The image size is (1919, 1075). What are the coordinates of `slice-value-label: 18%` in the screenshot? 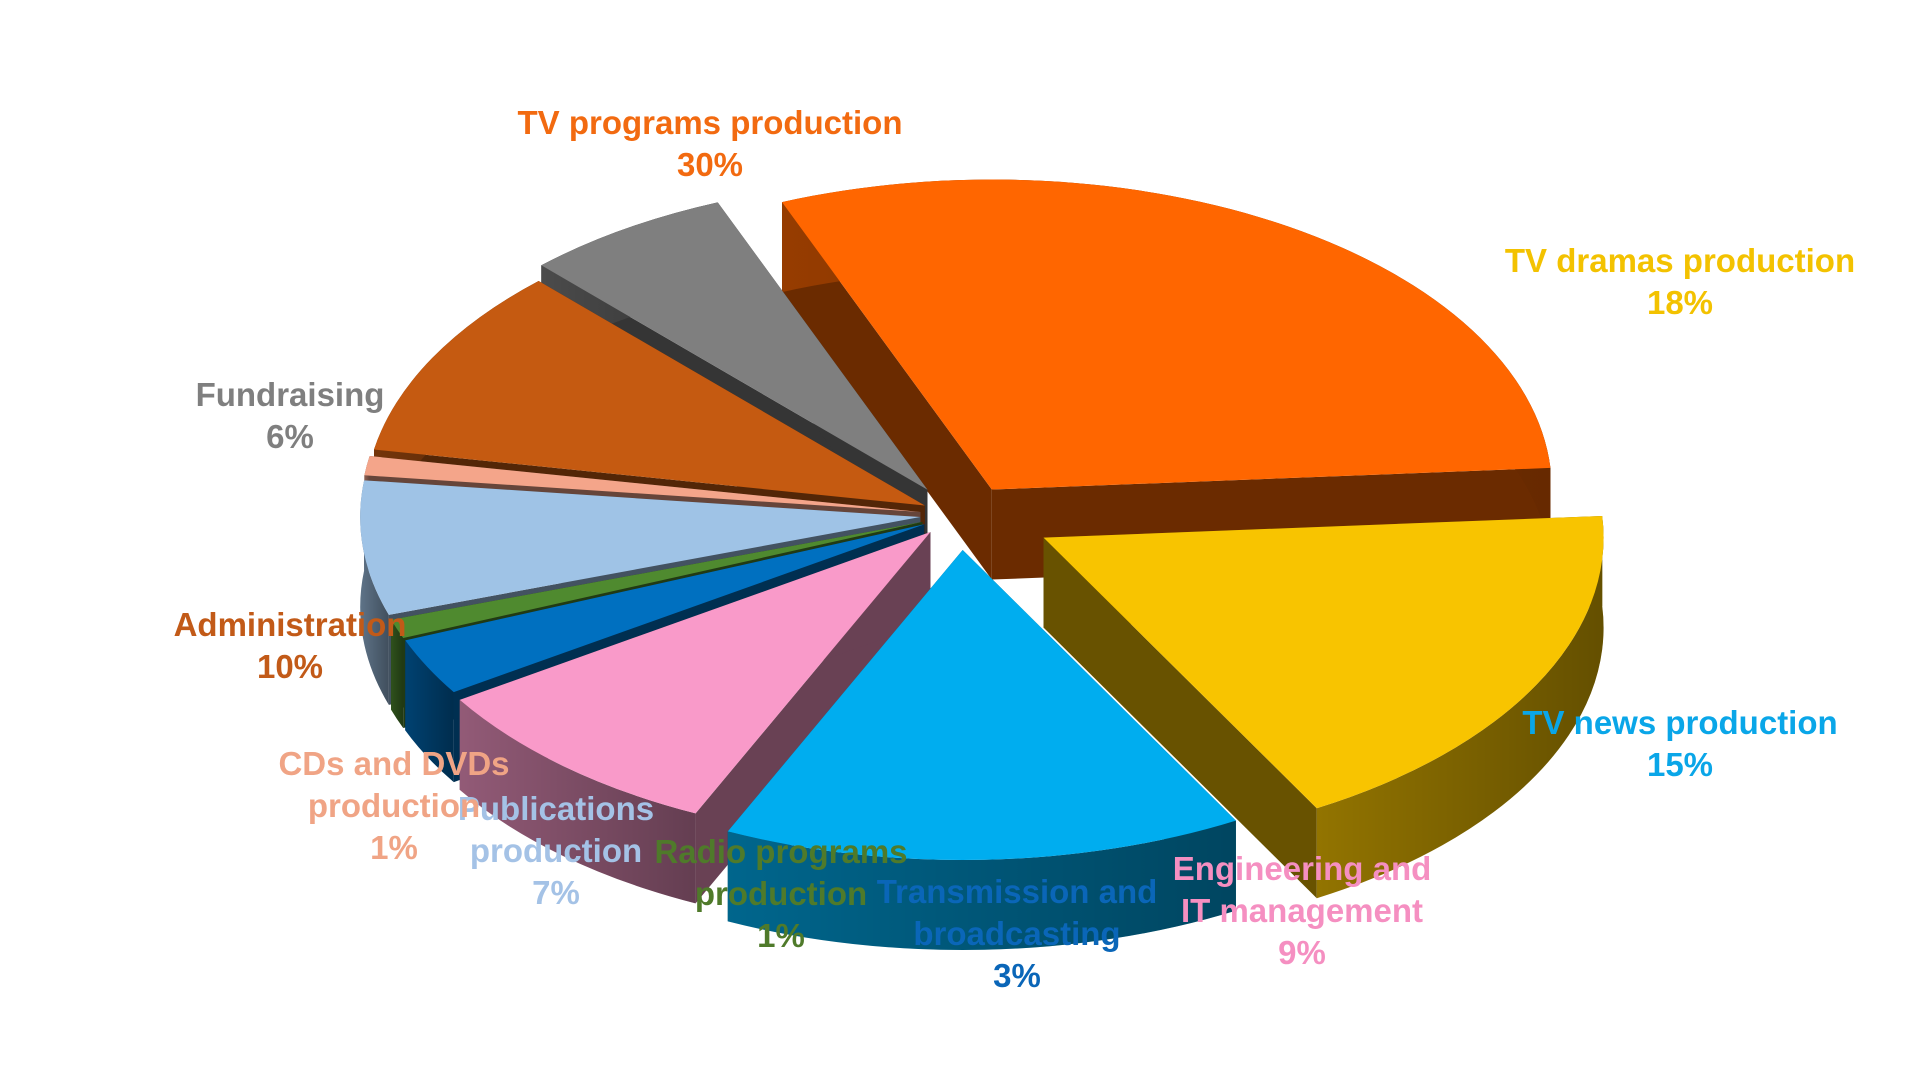 It's located at (1680, 302).